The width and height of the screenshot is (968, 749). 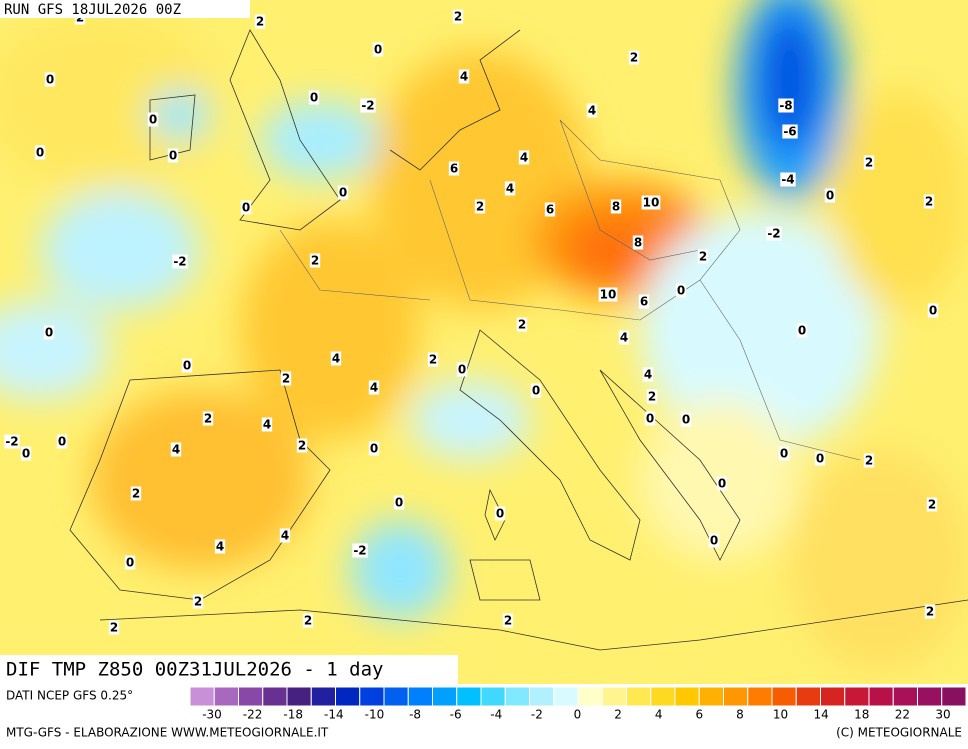 What do you see at coordinates (92, 10) in the screenshot?
I see `run-label: RUN GFS 18JUL2026 00Z` at bounding box center [92, 10].